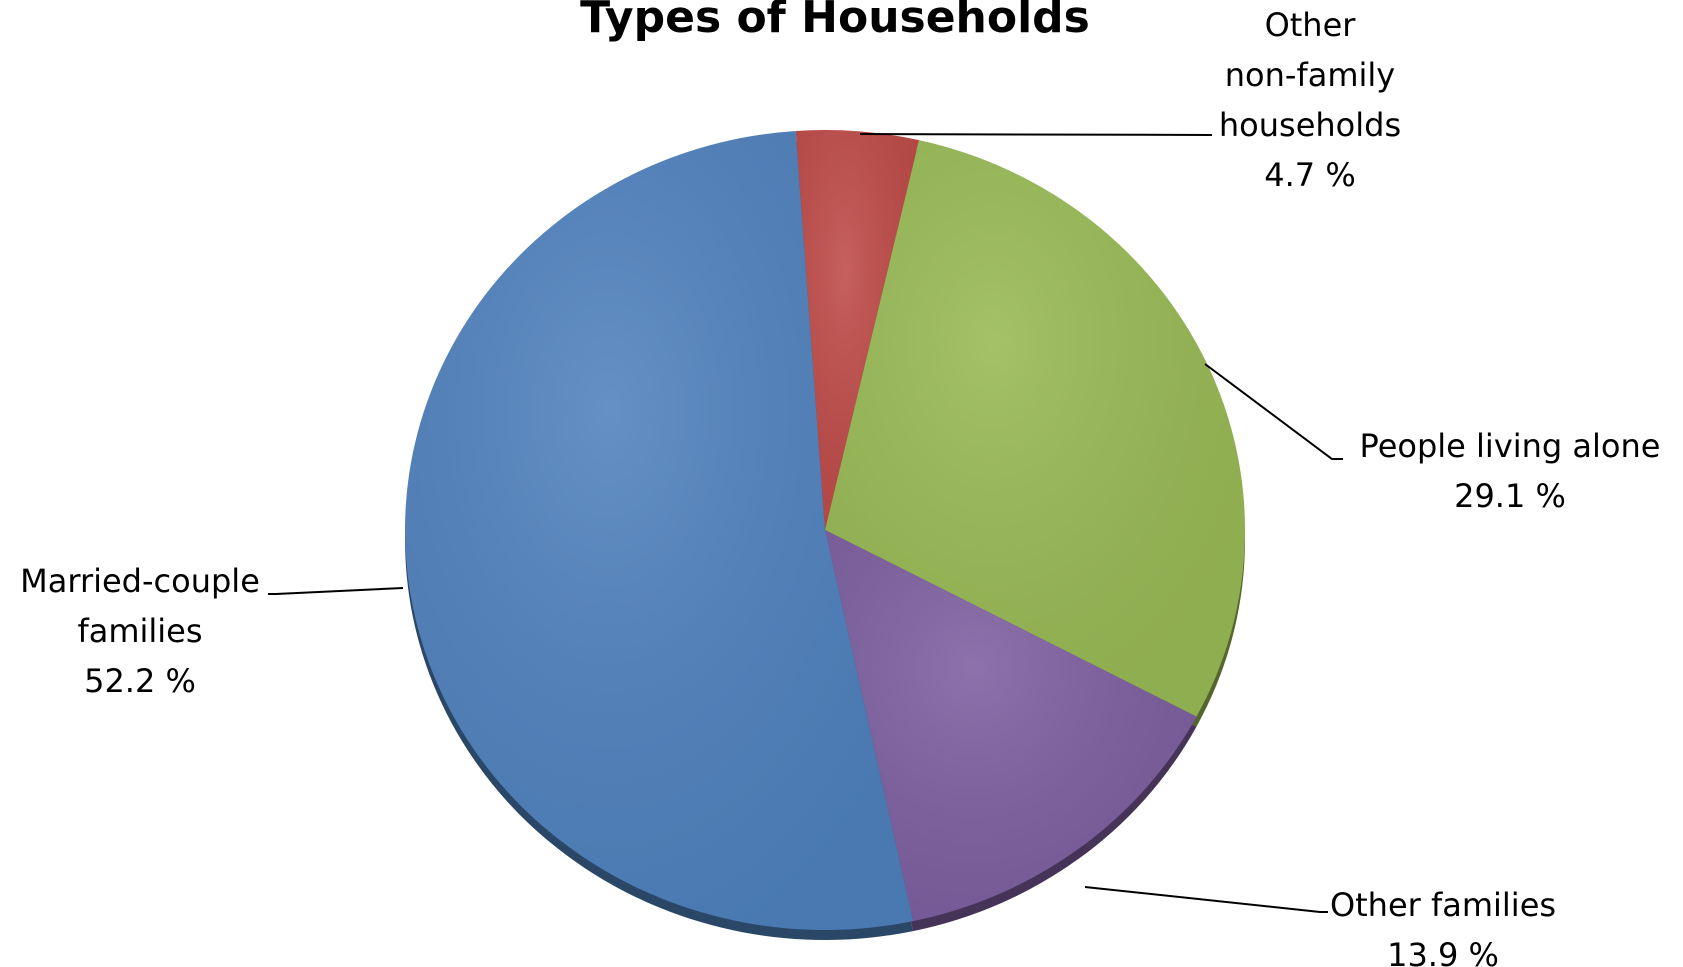  What do you see at coordinates (1510, 446) in the screenshot?
I see `slice-name-label: People living alone` at bounding box center [1510, 446].